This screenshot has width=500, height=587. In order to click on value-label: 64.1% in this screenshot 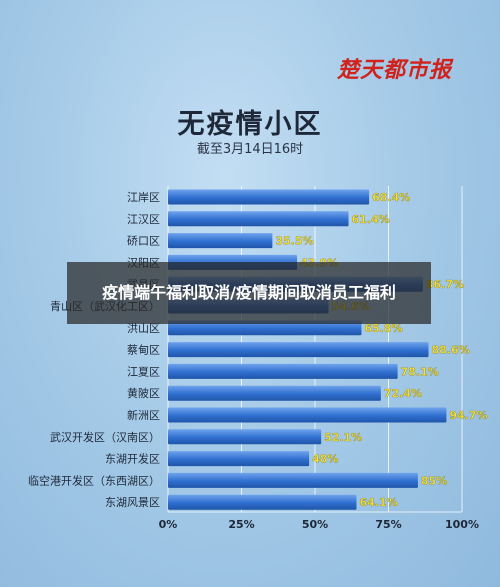, I will do `click(378, 502)`.